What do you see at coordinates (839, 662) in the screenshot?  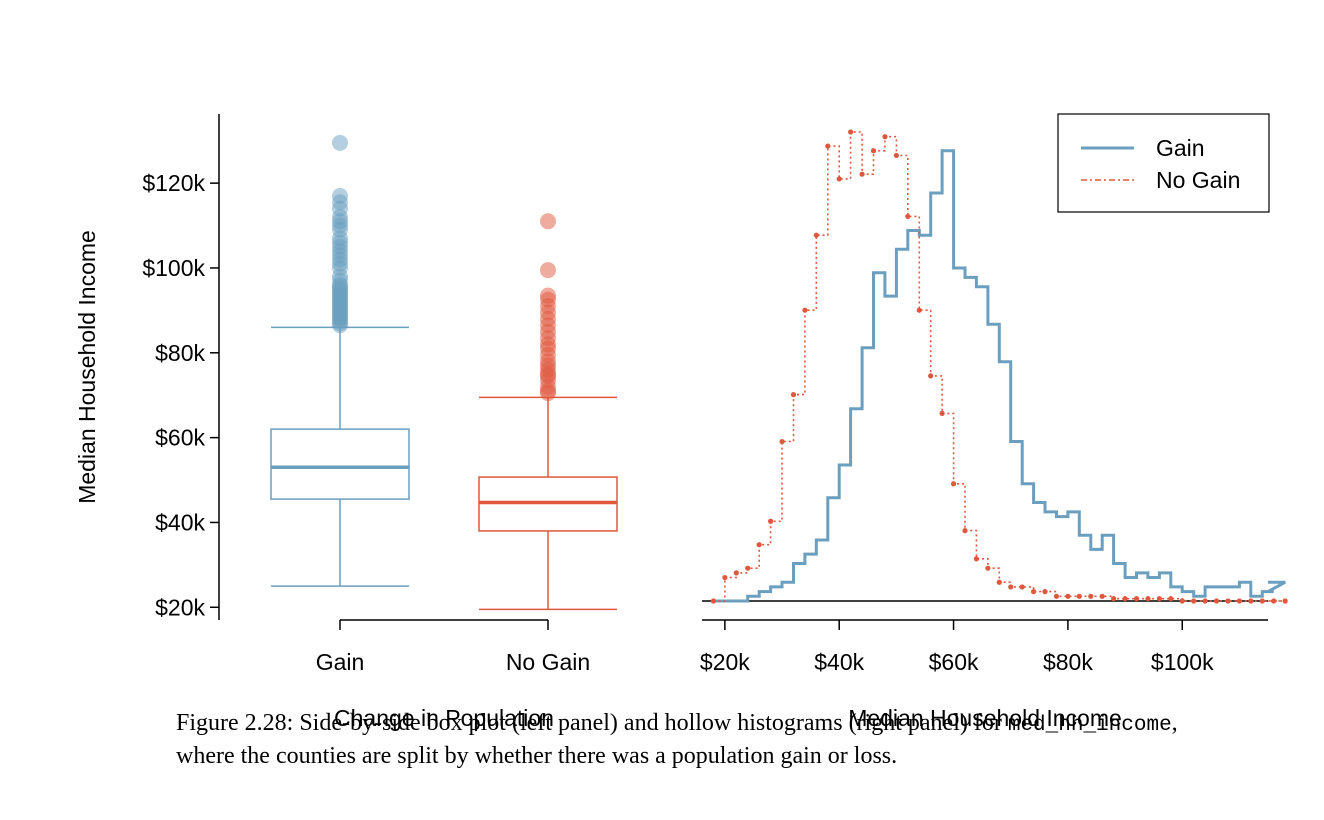 I see `x-tick-label: $40k` at bounding box center [839, 662].